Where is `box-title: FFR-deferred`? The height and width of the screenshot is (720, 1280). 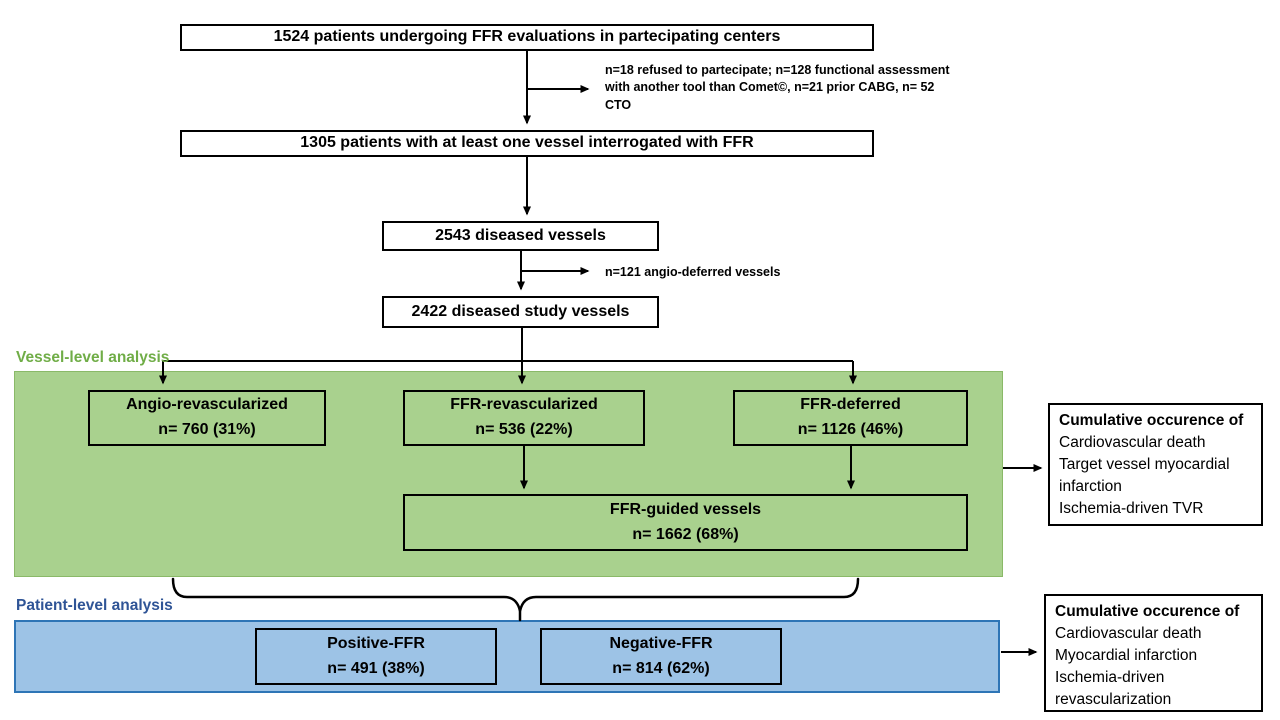 box-title: FFR-deferred is located at coordinates (850, 405).